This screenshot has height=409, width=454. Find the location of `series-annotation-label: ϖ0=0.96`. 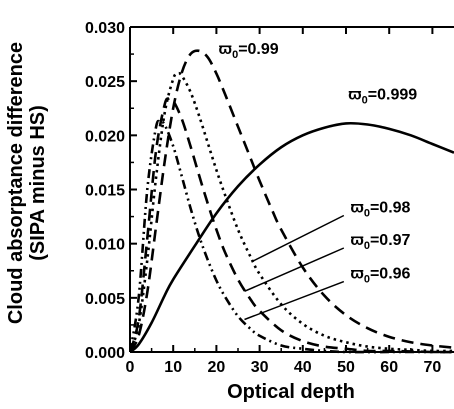

series-annotation-label: ϖ0=0.96 is located at coordinates (380, 275).